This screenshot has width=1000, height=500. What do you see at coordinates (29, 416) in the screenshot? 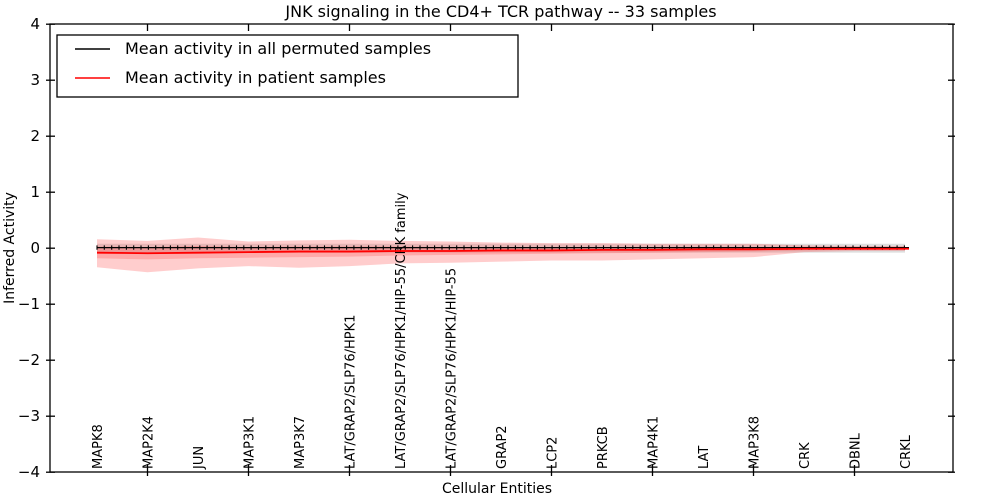
I see `y-tick-label: −3` at bounding box center [29, 416].